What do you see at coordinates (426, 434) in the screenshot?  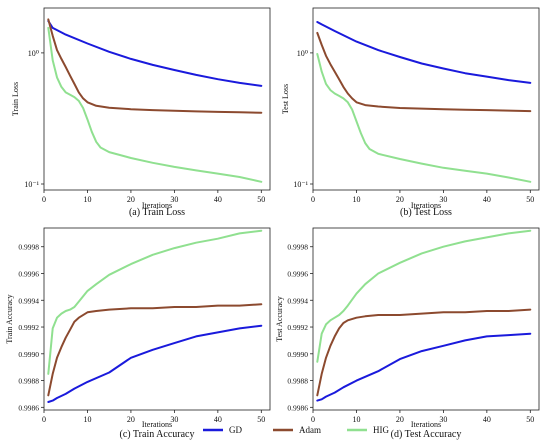 I see `panel-caption: (d) Test Accuracy` at bounding box center [426, 434].